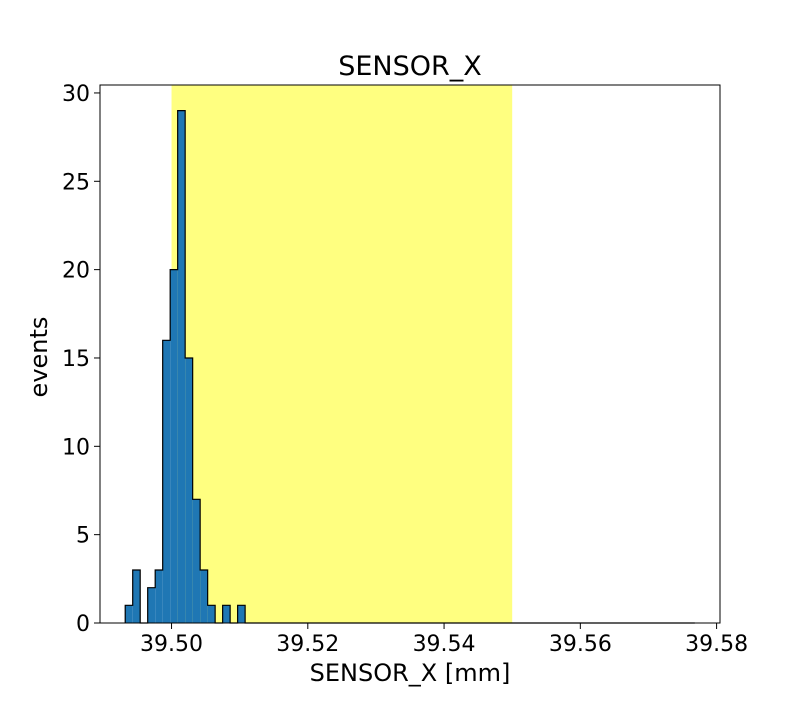 This screenshot has height=704, width=800. I want to click on chart-title: SENSOR_X, so click(410, 66).